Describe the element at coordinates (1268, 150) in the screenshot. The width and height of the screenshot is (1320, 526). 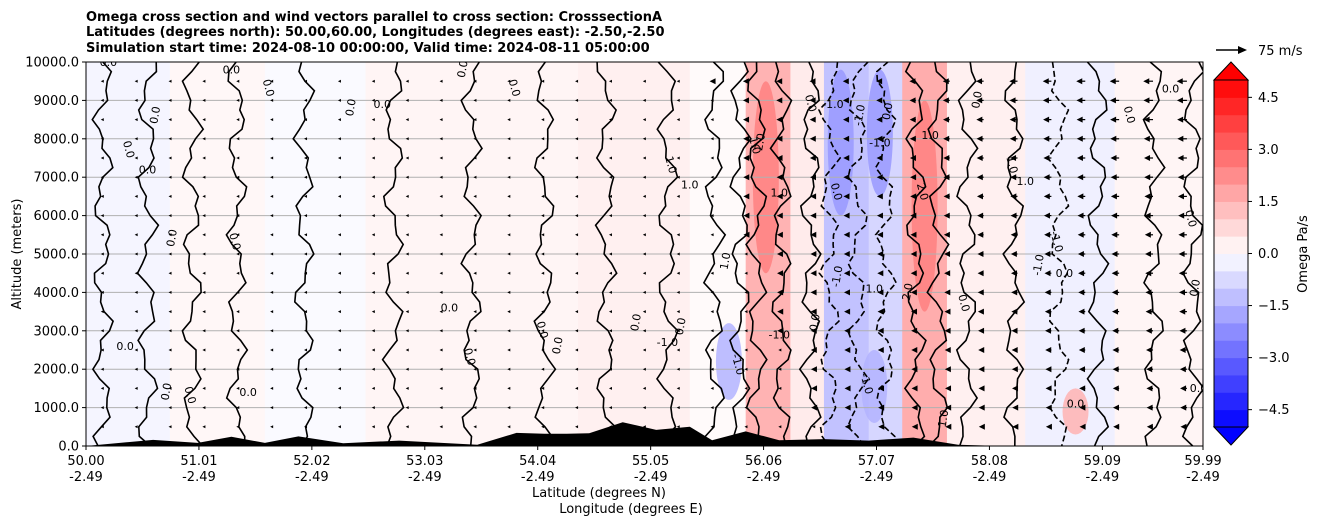
I see `colorbar-tick-label: 3.0` at that location.